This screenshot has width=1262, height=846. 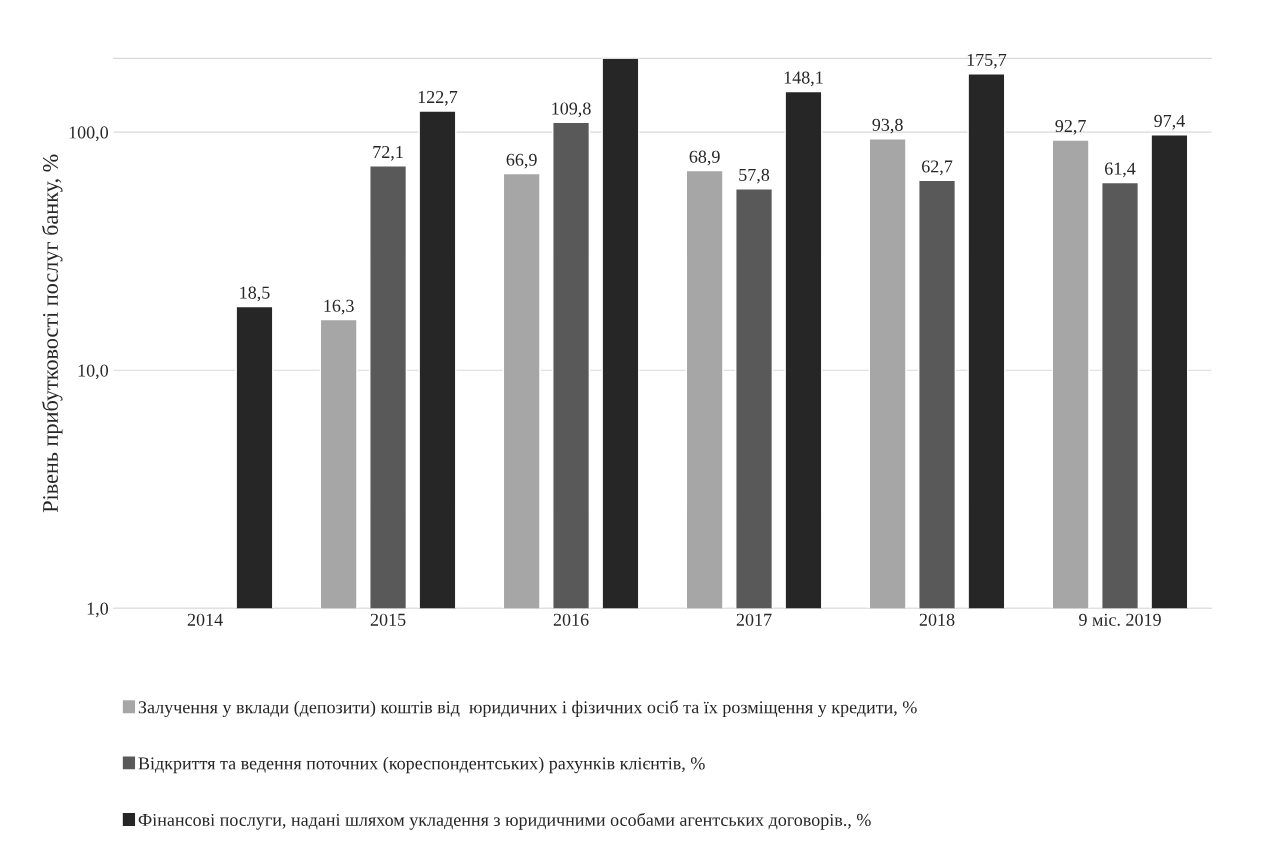 I want to click on data-label: 57,8, so click(x=754, y=176).